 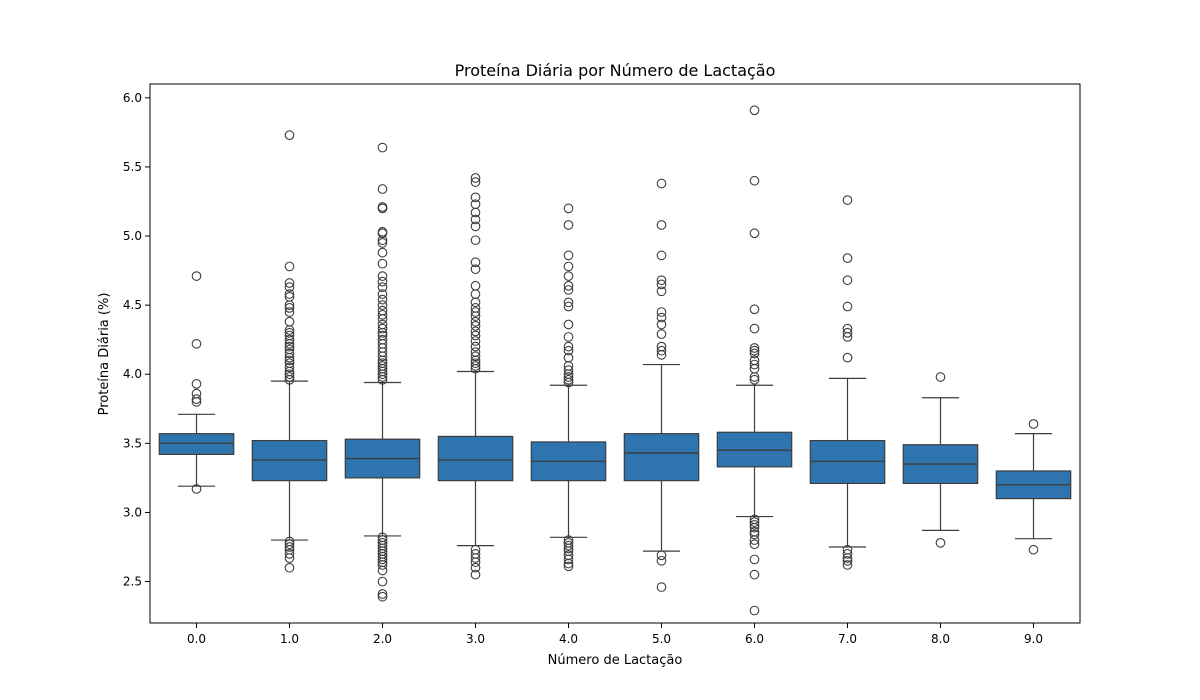 What do you see at coordinates (615, 660) in the screenshot?
I see `x-axis-label: Número de Lactação` at bounding box center [615, 660].